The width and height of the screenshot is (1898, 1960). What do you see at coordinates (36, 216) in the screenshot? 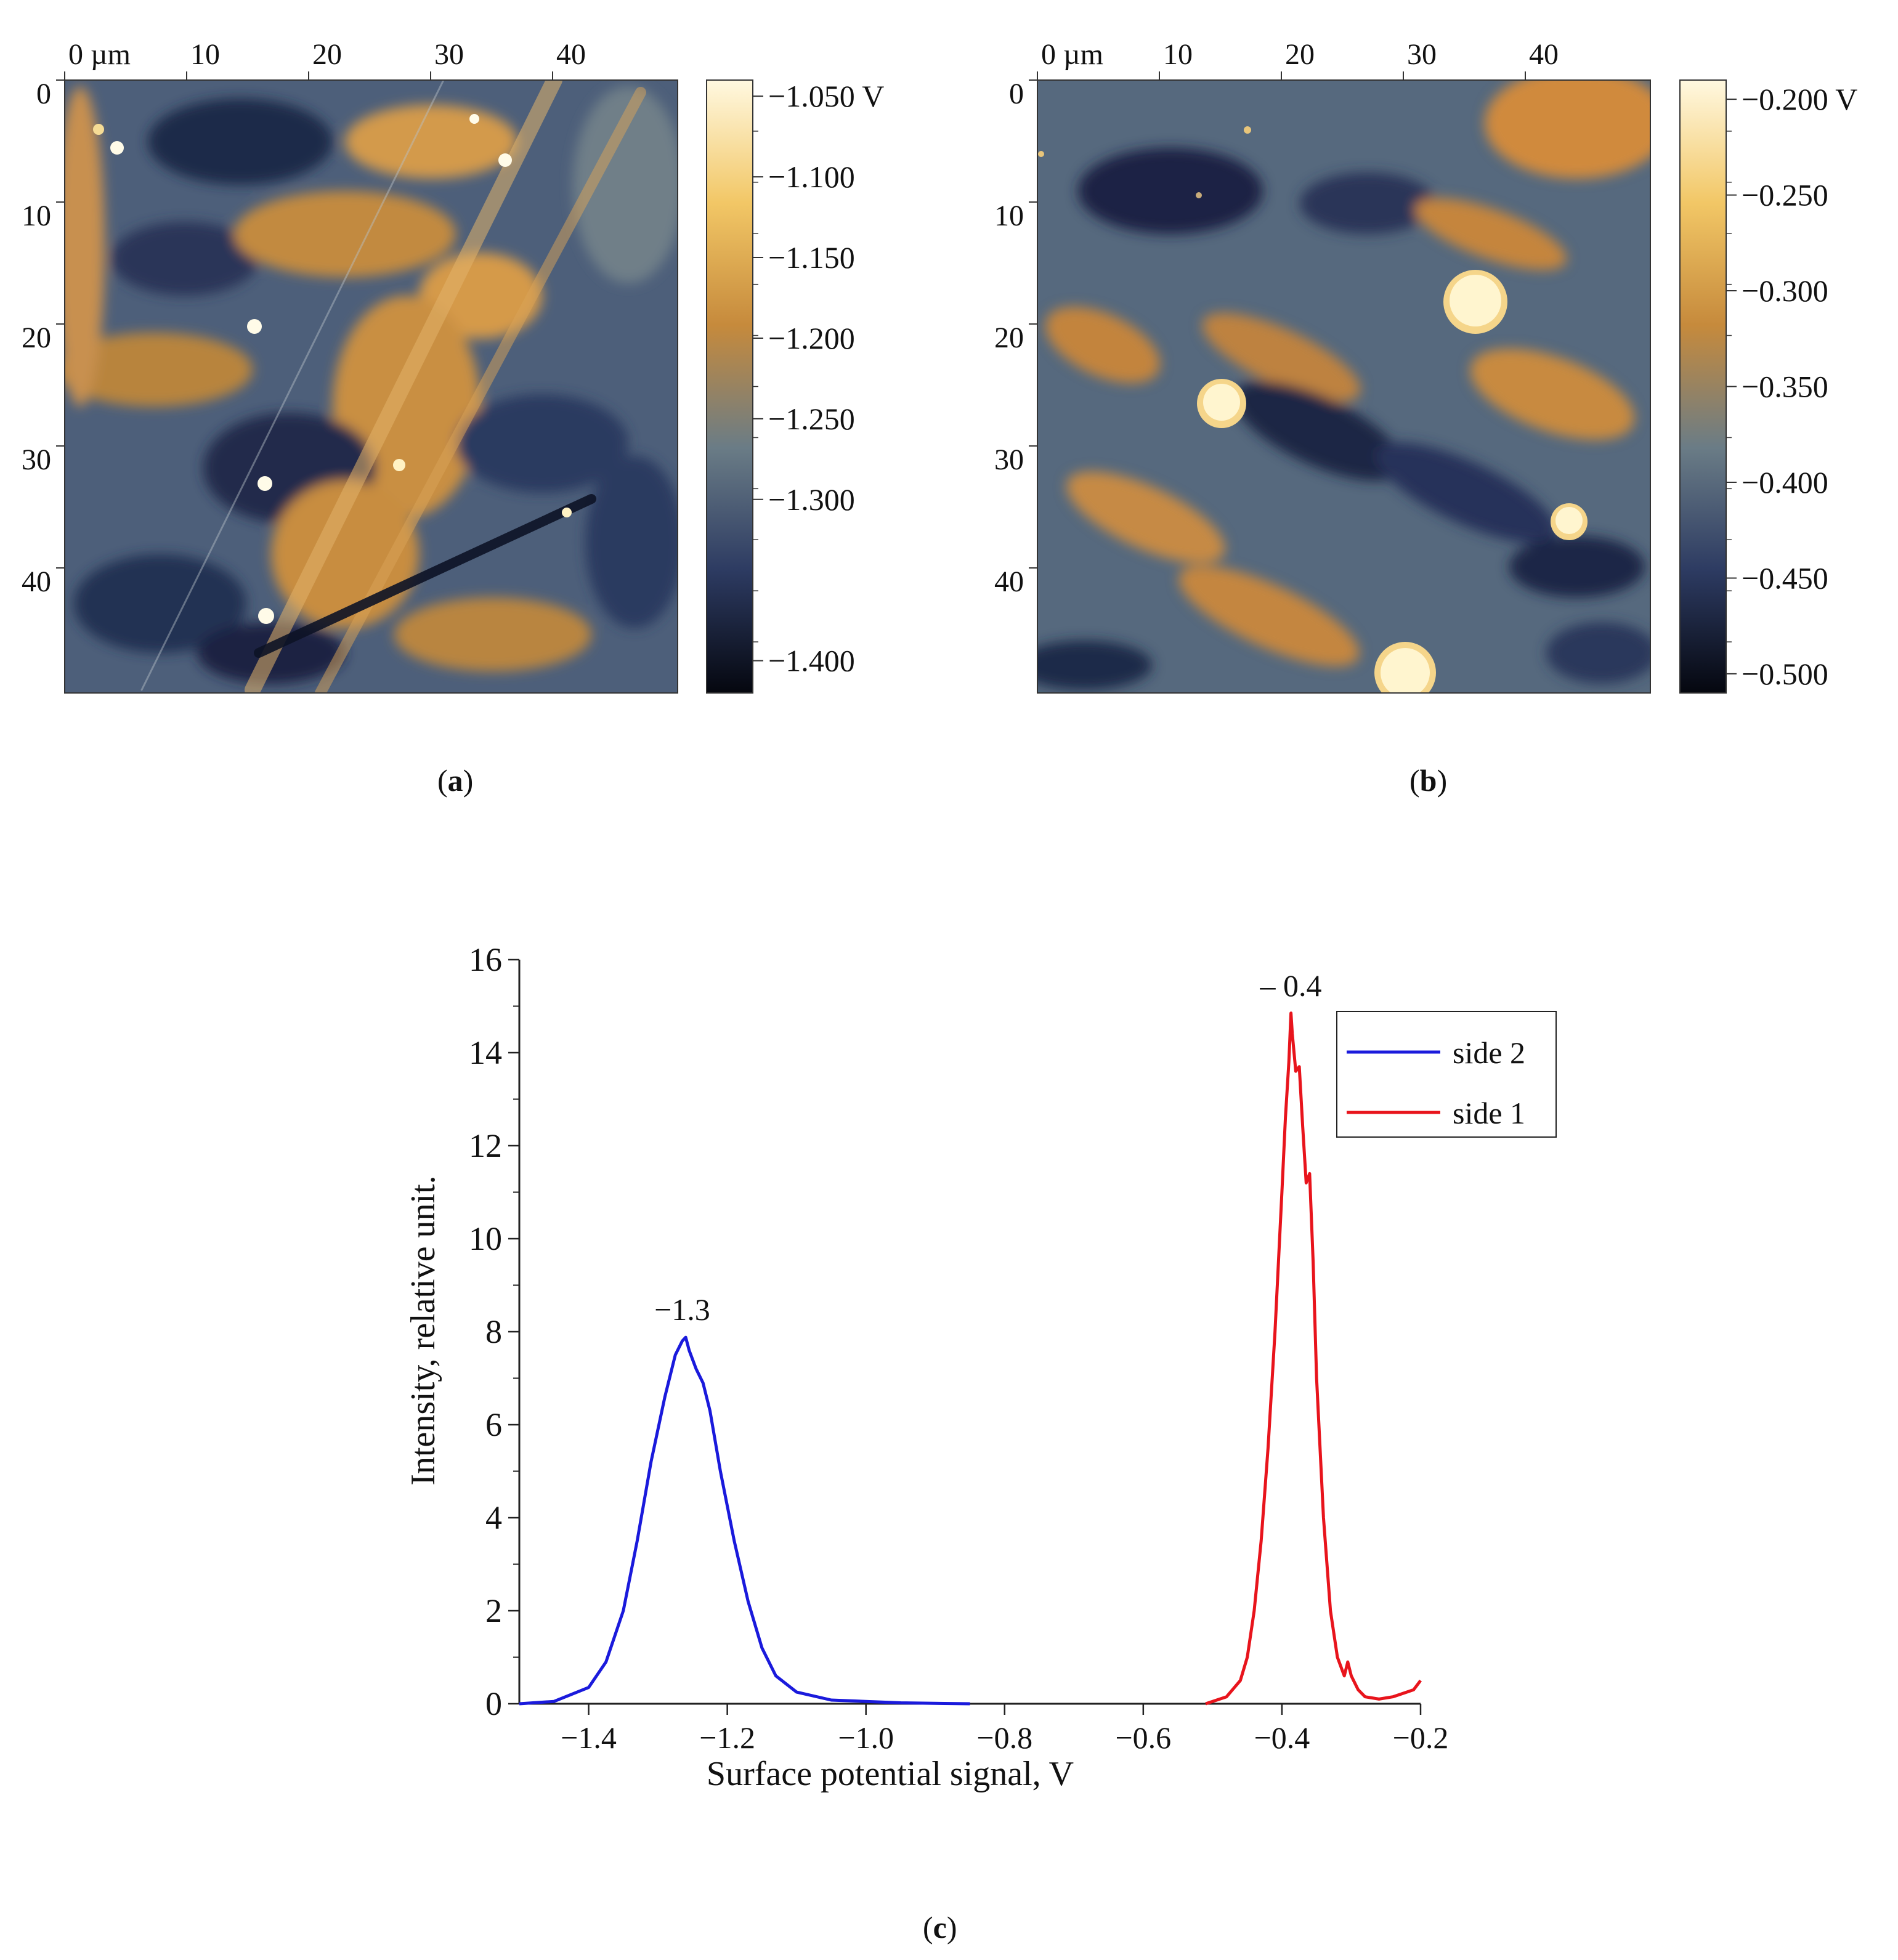
I see `panel-a-y-tick-label: 10` at bounding box center [36, 216].